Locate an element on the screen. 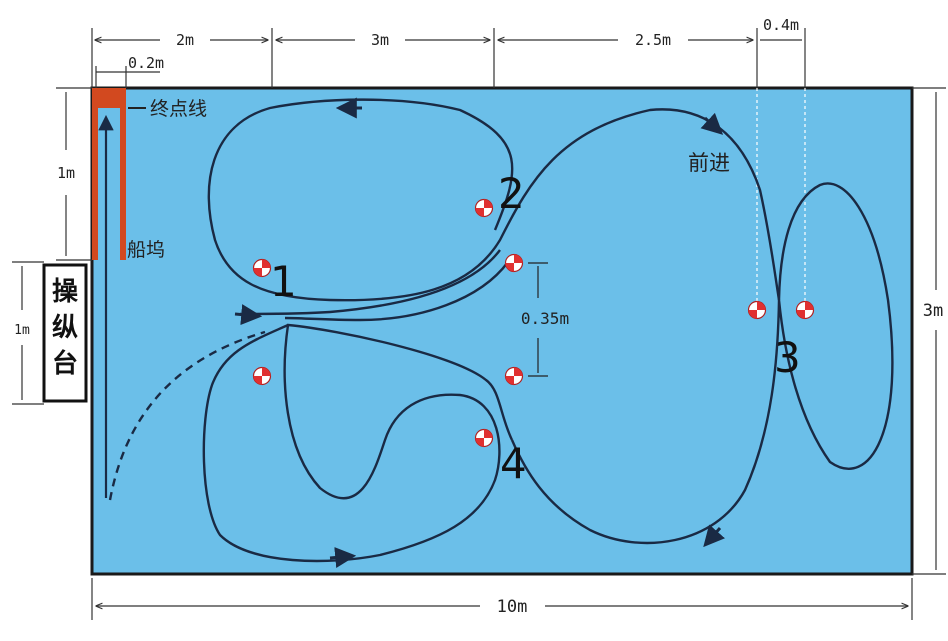  console-char-3: 台 is located at coordinates (65, 363).